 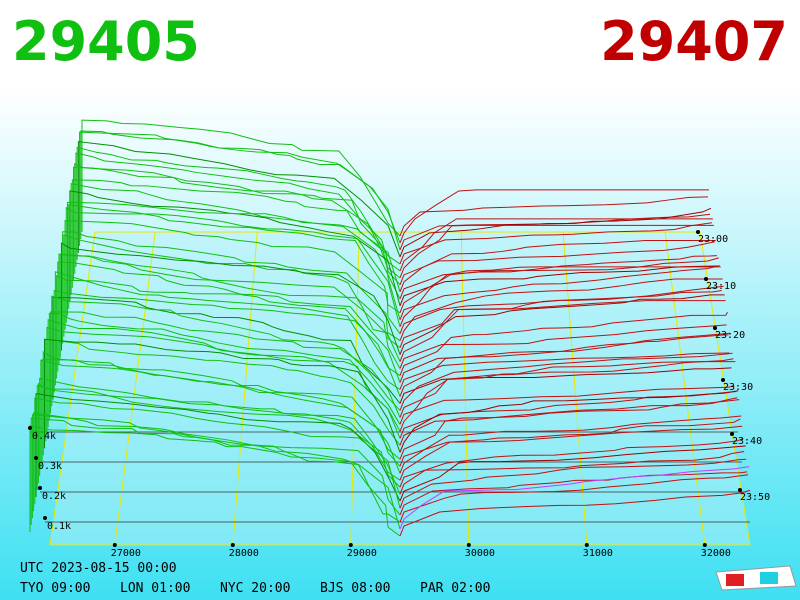 What do you see at coordinates (355, 588) in the screenshot?
I see `time-zone: BJS 08:00` at bounding box center [355, 588].